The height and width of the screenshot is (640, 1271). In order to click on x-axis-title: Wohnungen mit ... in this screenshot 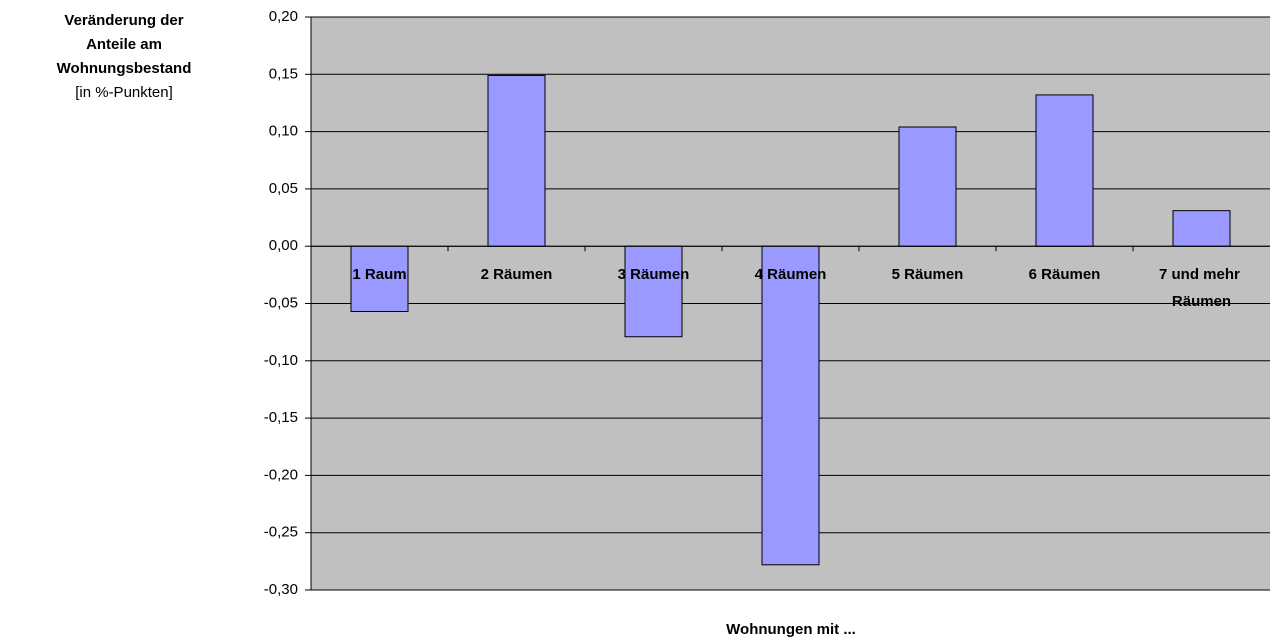, I will do `click(791, 629)`.